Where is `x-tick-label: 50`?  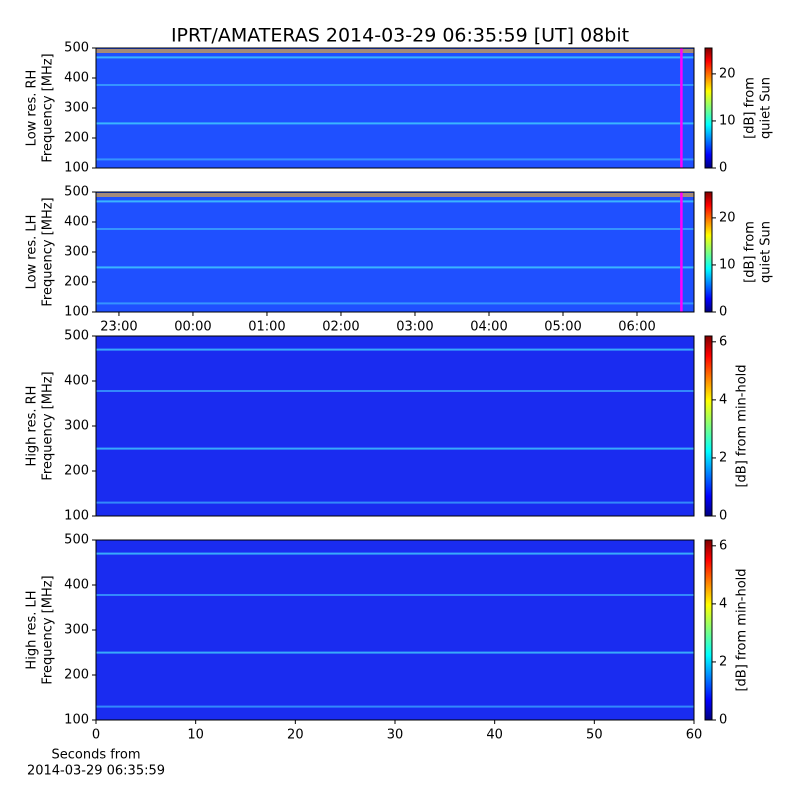 x-tick-label: 50 is located at coordinates (594, 735).